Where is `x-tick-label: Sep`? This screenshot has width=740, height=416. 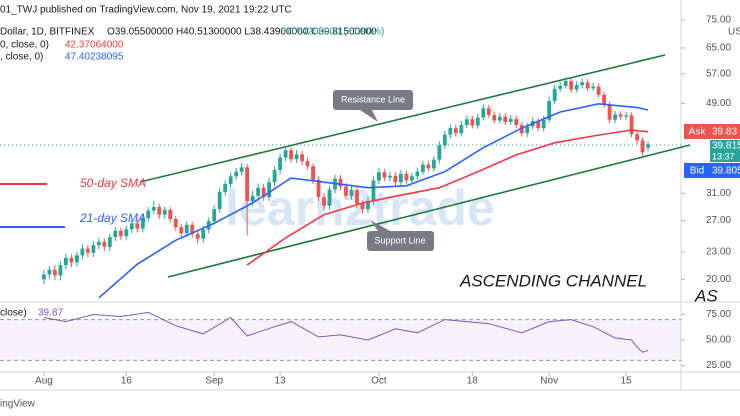 x-tick-label: Sep is located at coordinates (214, 381).